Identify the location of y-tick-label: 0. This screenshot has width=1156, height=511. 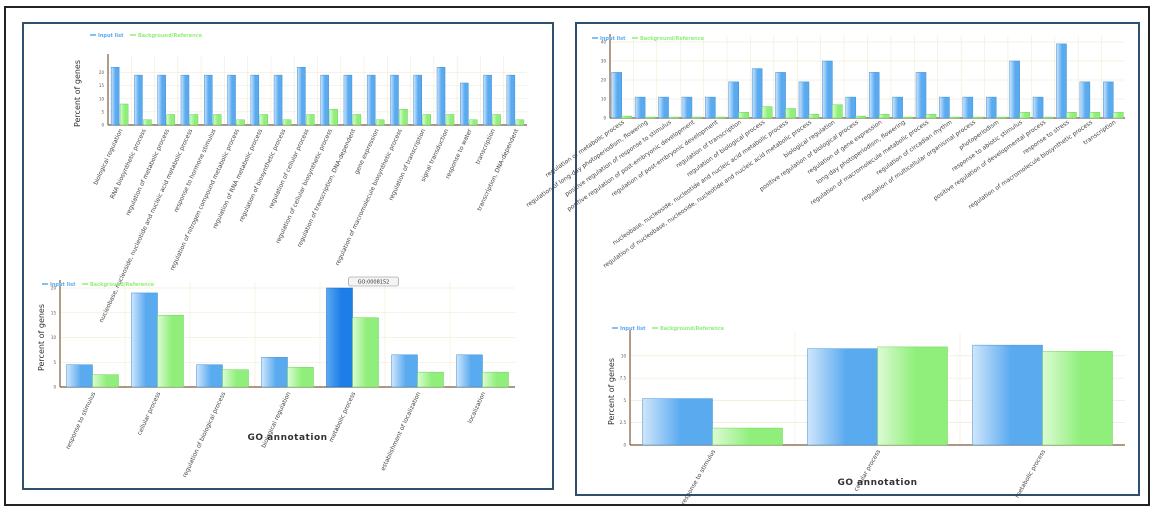
(624, 445).